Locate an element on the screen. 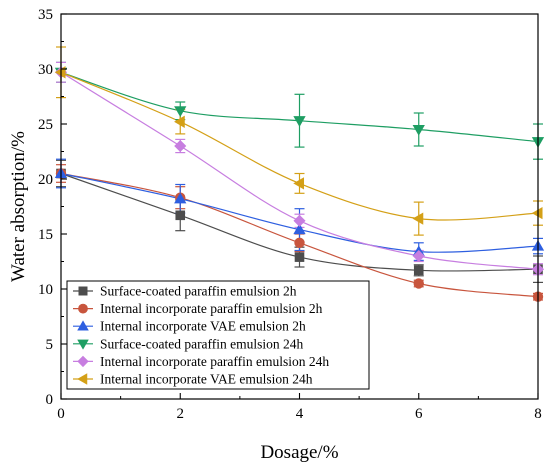  x-tick-label: 2 is located at coordinates (181, 414).